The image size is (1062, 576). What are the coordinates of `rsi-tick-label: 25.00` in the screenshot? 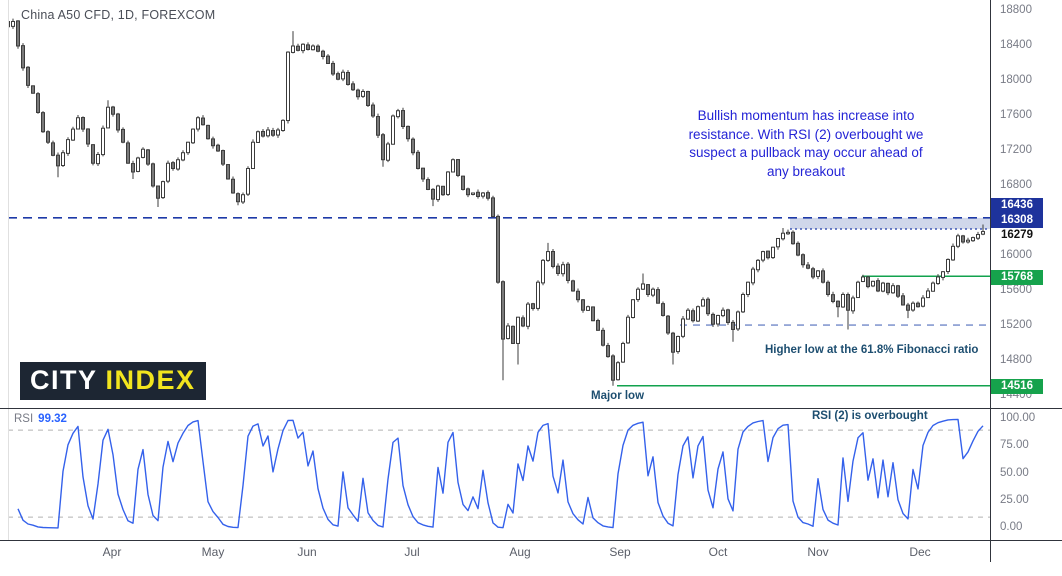 It's located at (1014, 499).